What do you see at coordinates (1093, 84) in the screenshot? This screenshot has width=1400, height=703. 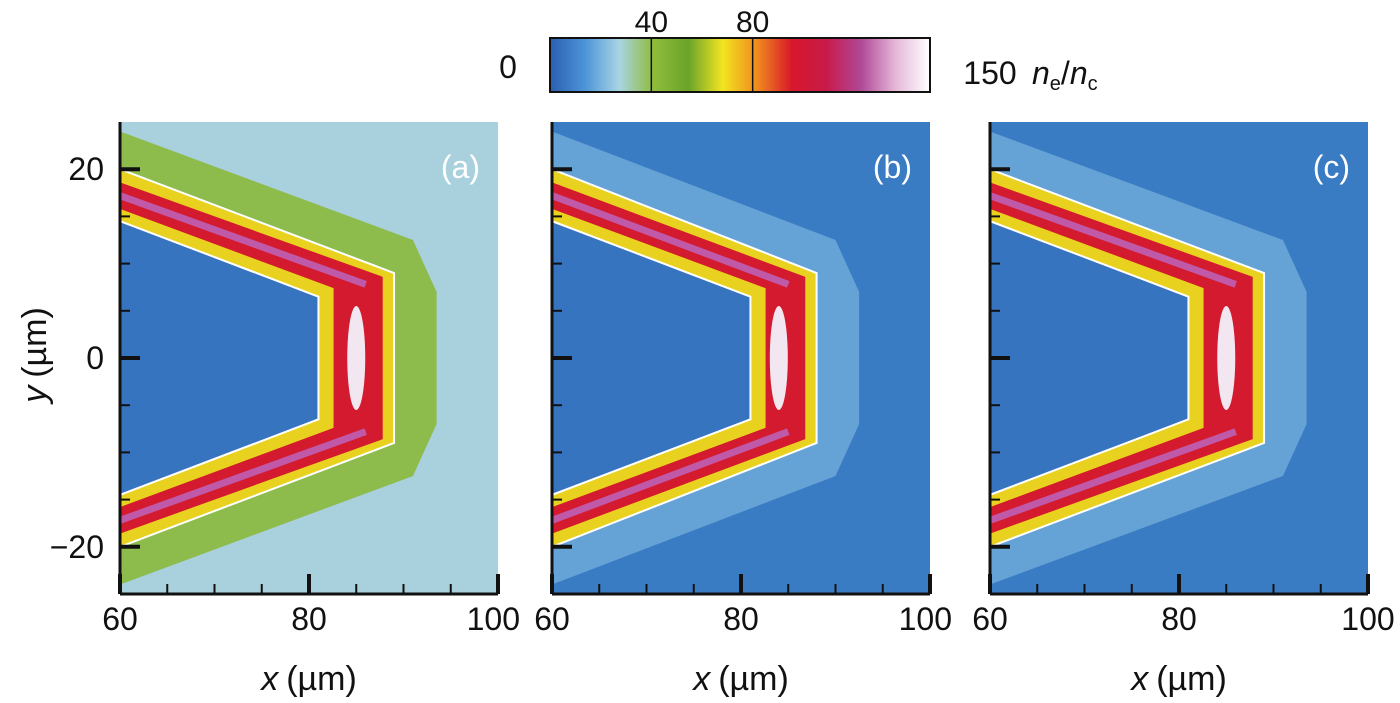 I see `colorbar-quantity-sub2: c` at bounding box center [1093, 84].